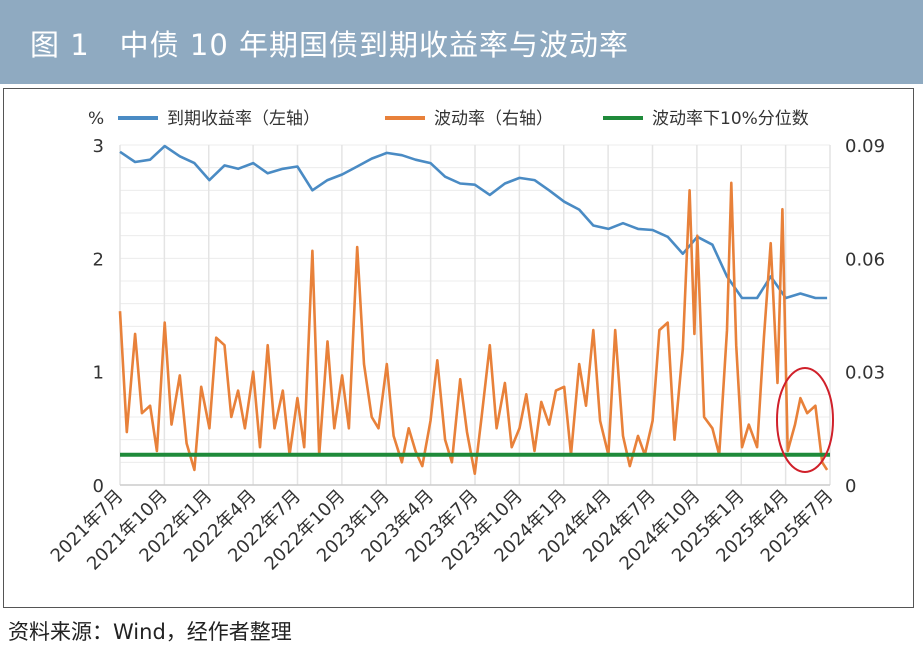  What do you see at coordinates (865, 373) in the screenshot?
I see `right-tick-label: 0.03` at bounding box center [865, 373].